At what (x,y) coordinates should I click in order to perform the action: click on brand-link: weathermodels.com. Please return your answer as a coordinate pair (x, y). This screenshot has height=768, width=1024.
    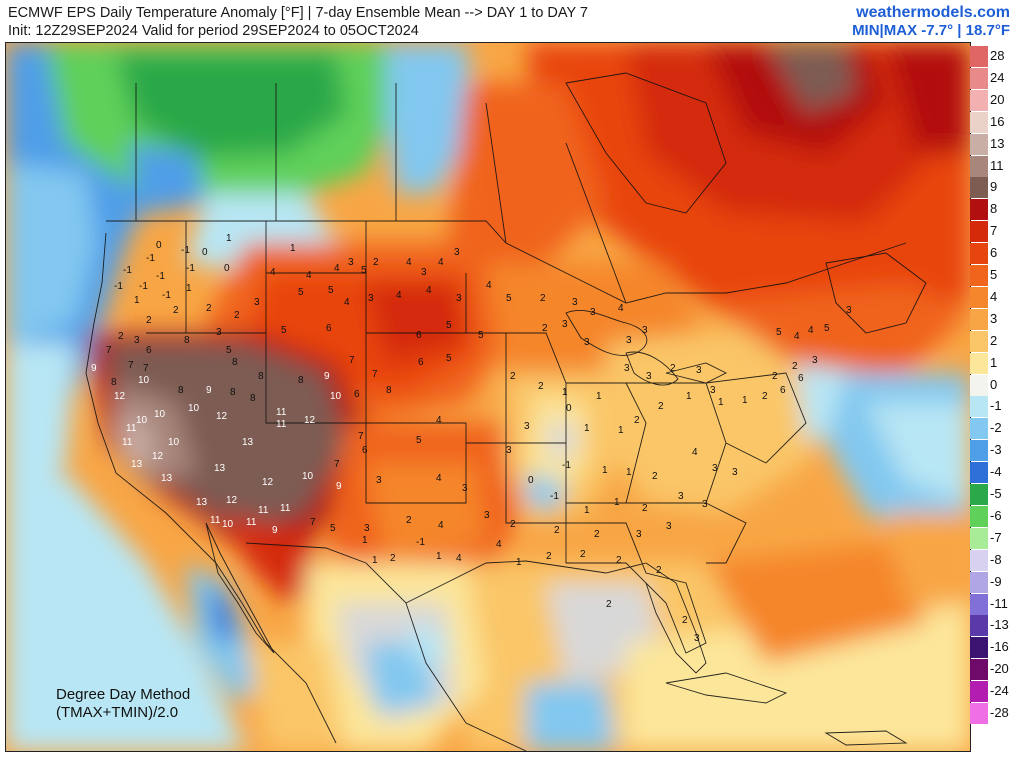
    Looking at the image, I should click on (933, 12).